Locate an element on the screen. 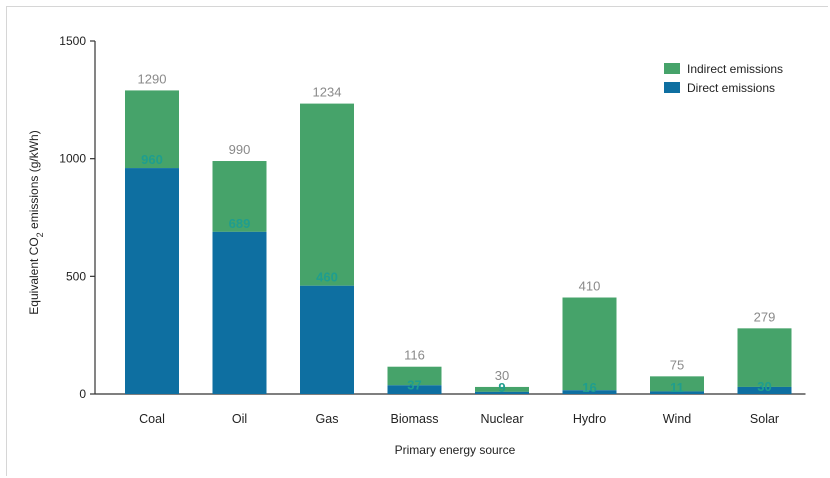 Image resolution: width=830 pixels, height=478 pixels. y-axis-title-main: Equivalent CO is located at coordinates (34, 275).